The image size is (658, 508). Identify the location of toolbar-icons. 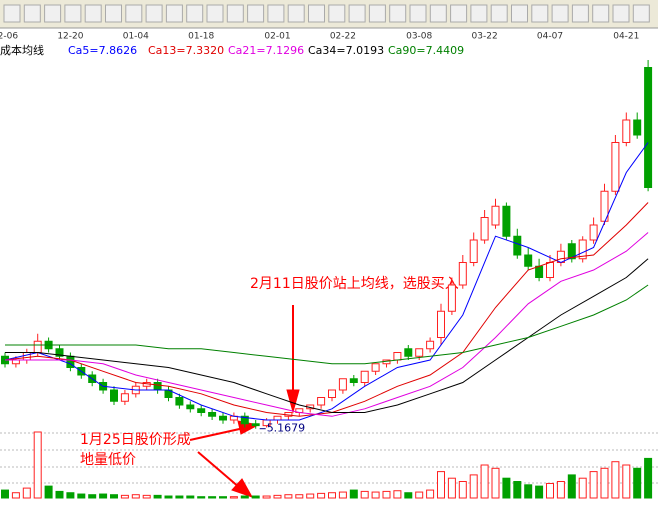
(326, 13).